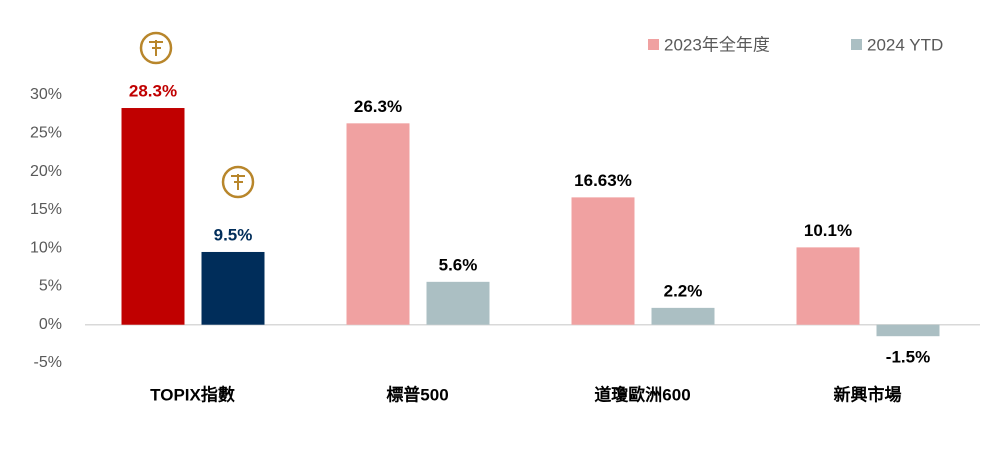 This screenshot has height=449, width=1000. What do you see at coordinates (153, 91) in the screenshot?
I see `data-label: 28.3%` at bounding box center [153, 91].